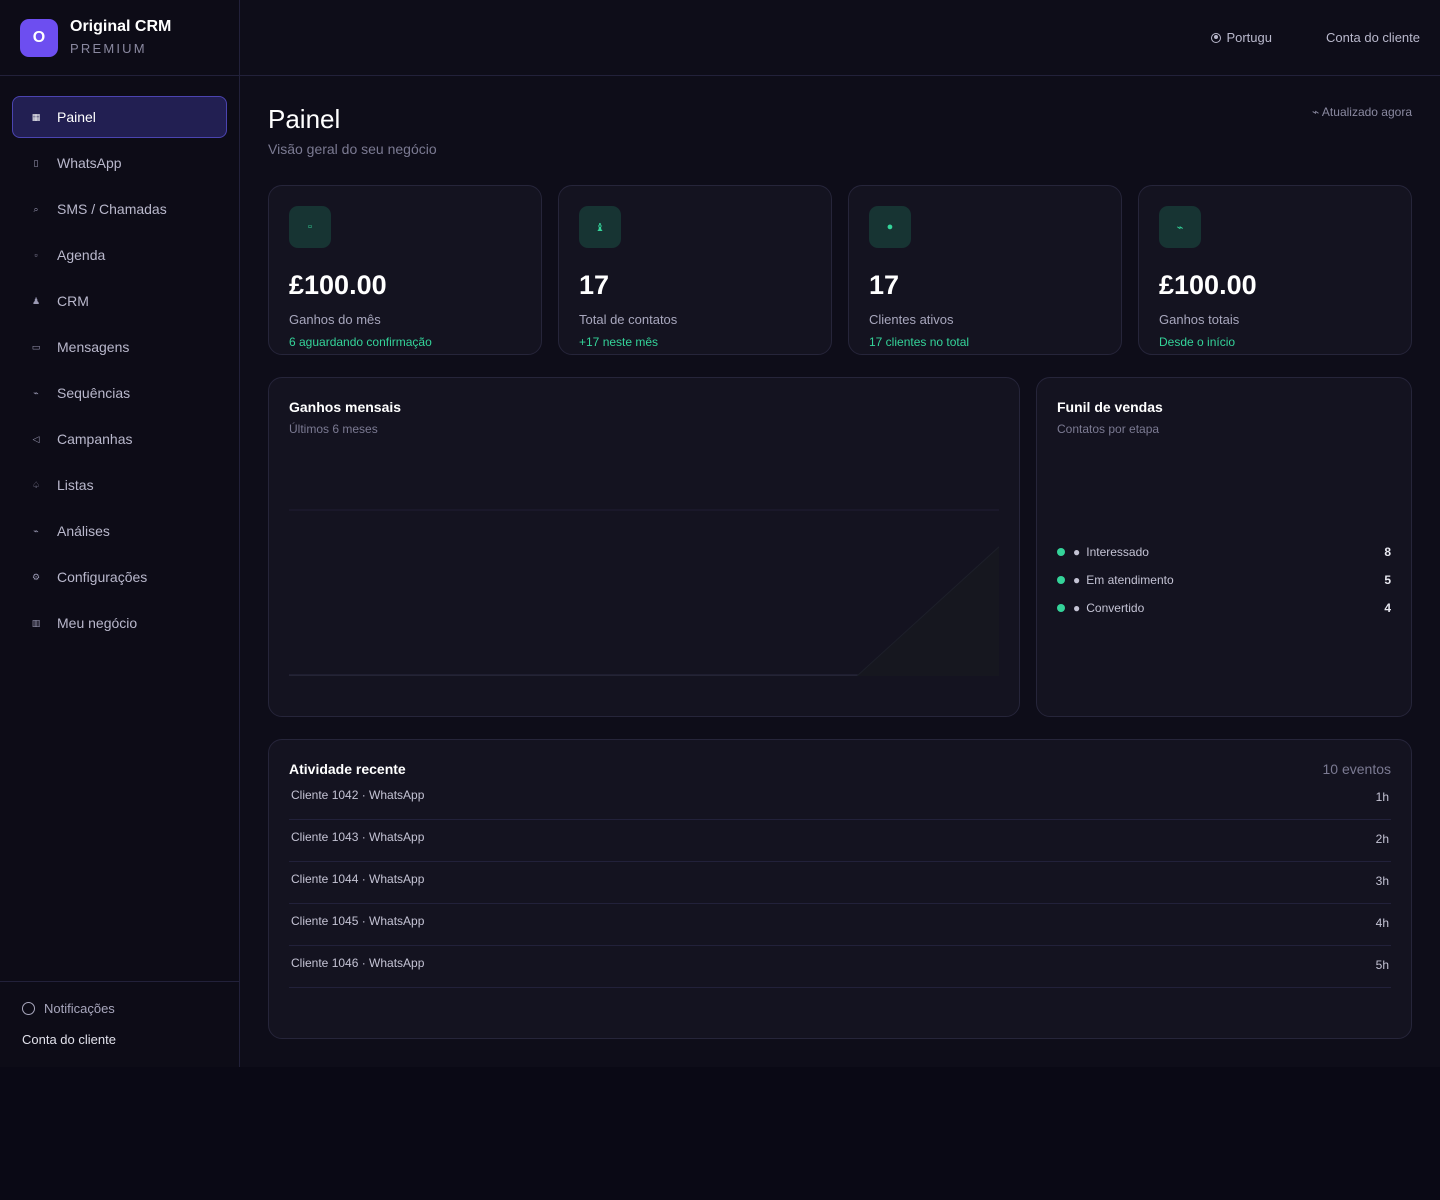  Describe the element at coordinates (358, 963) in the screenshot. I see `activity-name: Cliente 1046 · WhatsApp` at that location.